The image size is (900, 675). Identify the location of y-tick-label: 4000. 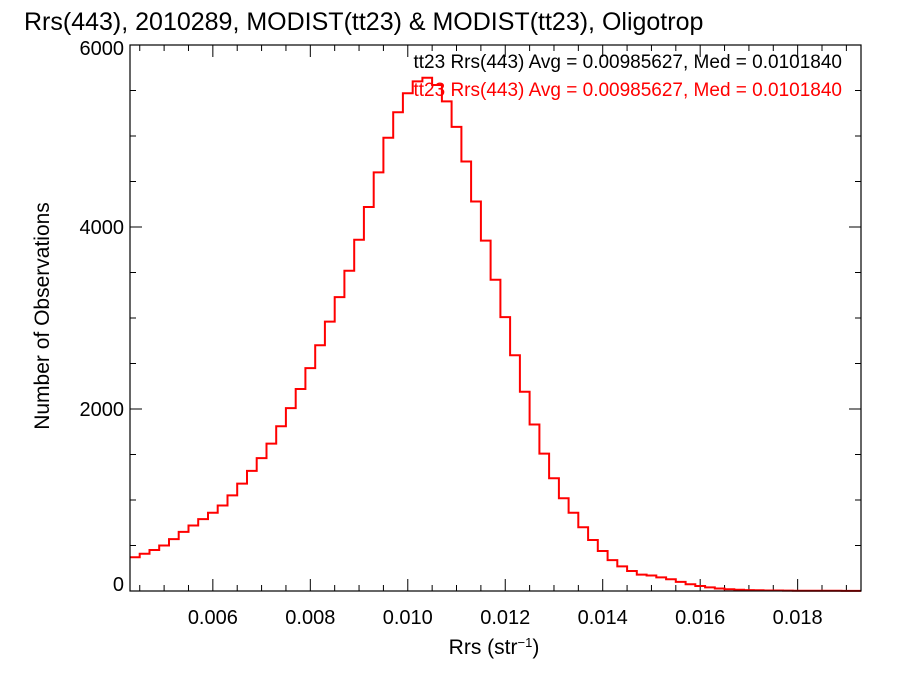
(102, 228).